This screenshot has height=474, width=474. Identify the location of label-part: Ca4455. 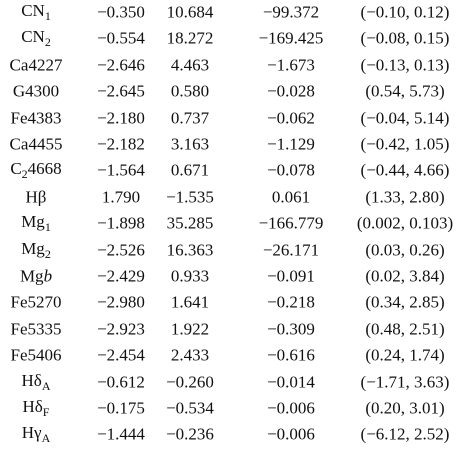
(36, 144).